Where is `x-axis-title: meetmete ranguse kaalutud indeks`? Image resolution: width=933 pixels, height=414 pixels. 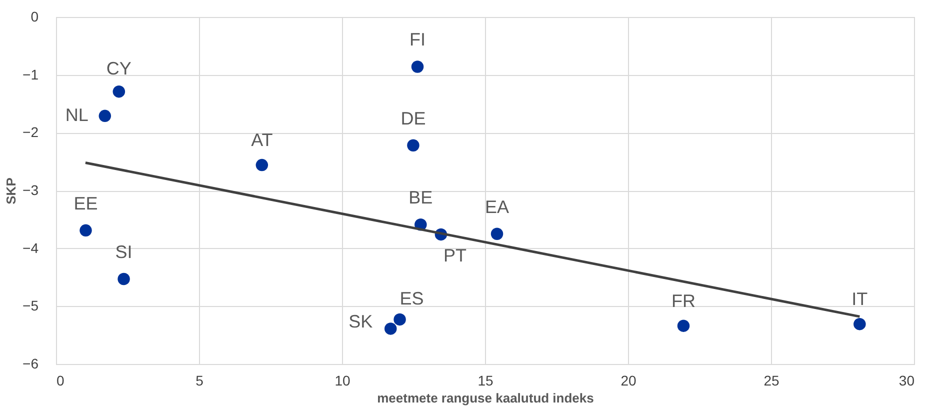
x-axis-title: meetmete ranguse kaalutud indeks is located at coordinates (485, 398).